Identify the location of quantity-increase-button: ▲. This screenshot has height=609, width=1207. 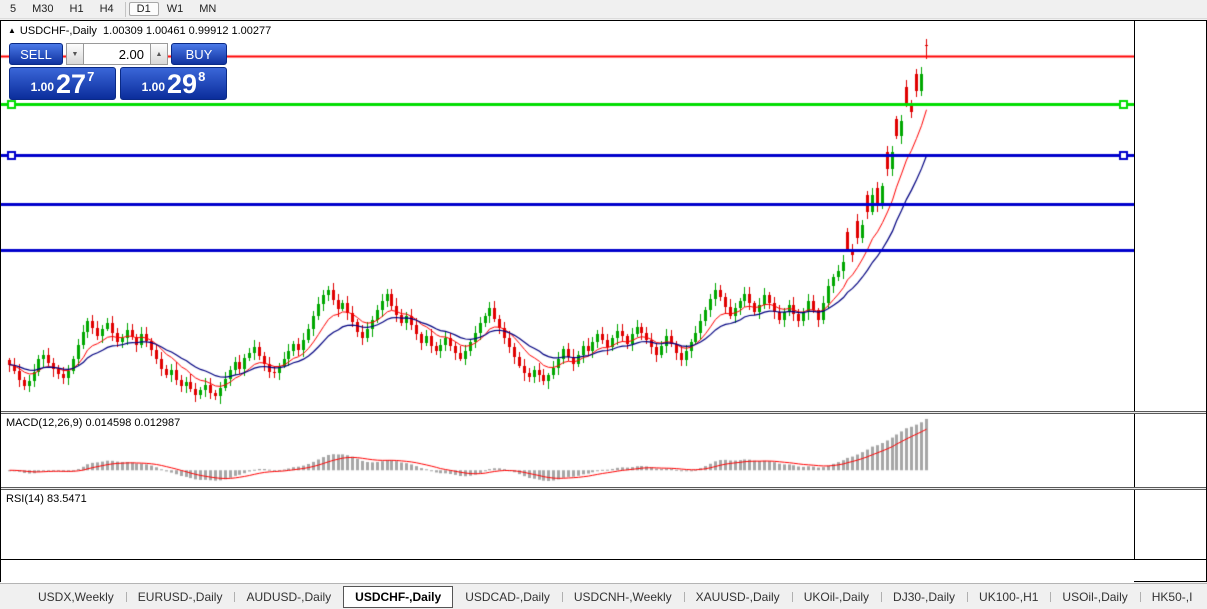
(159, 54).